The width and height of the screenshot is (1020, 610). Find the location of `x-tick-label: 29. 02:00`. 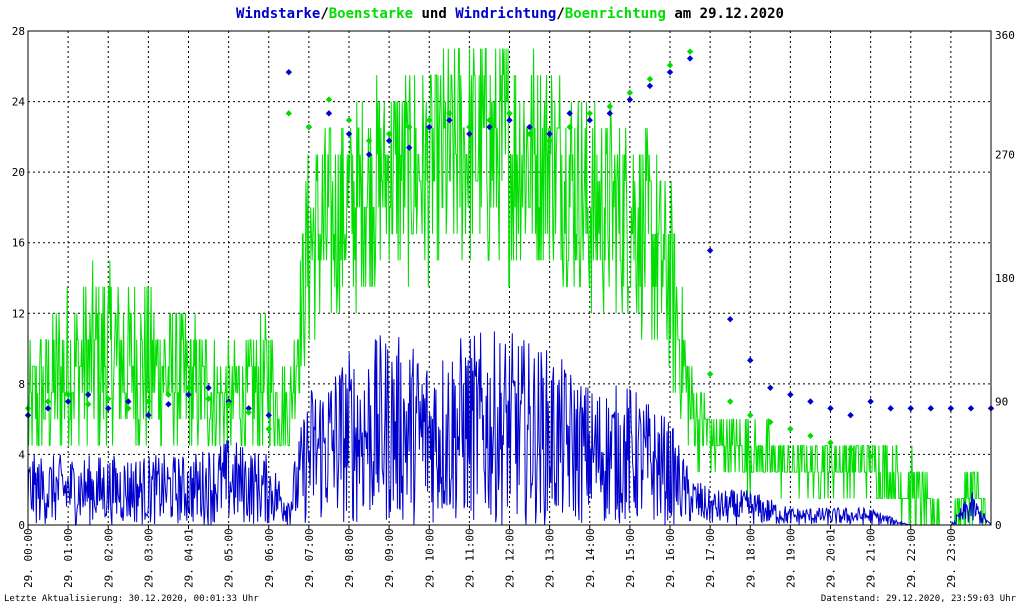

x-tick-label: 29. 02:00 is located at coordinates (108, 558).